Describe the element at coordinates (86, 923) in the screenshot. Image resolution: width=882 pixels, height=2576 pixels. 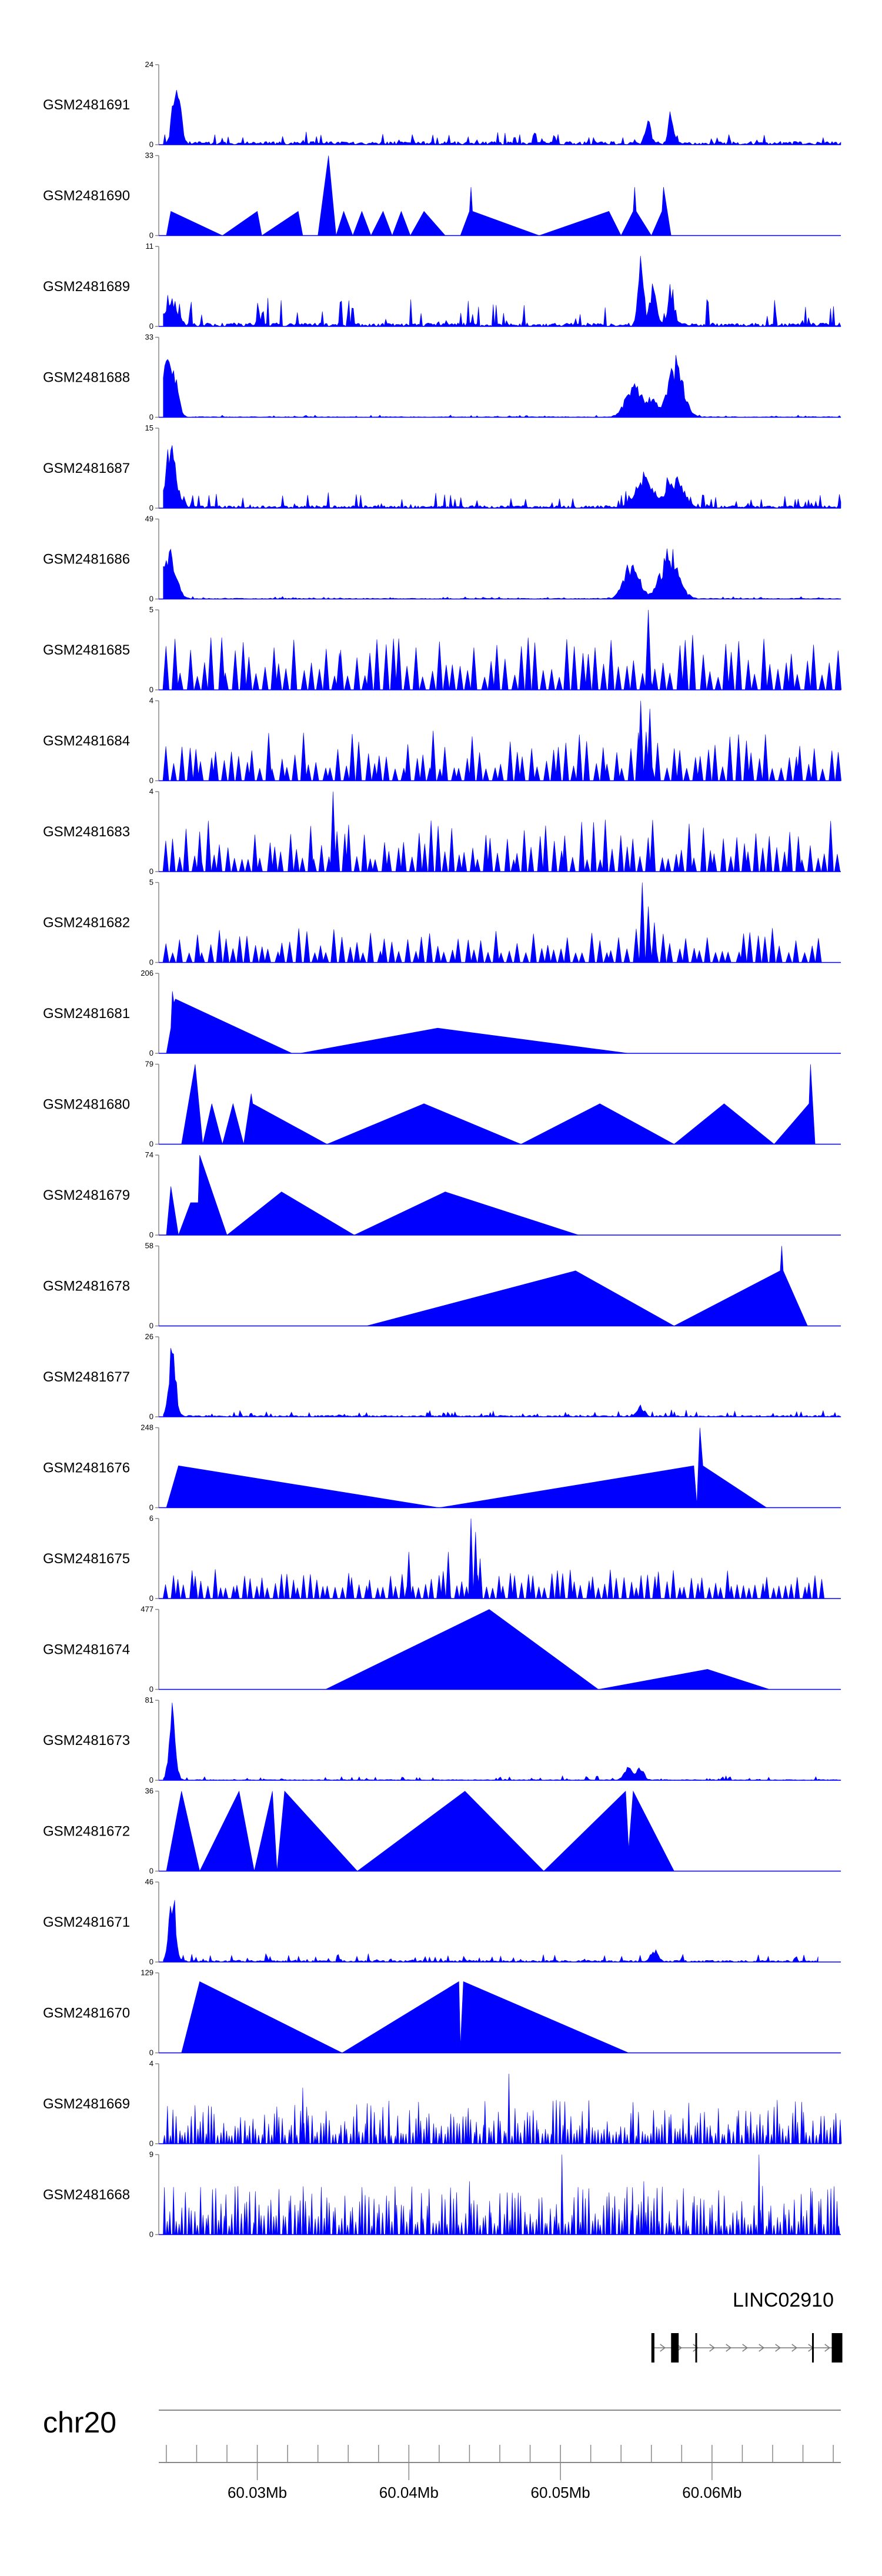
I see `track-label: GSM2481682` at that location.